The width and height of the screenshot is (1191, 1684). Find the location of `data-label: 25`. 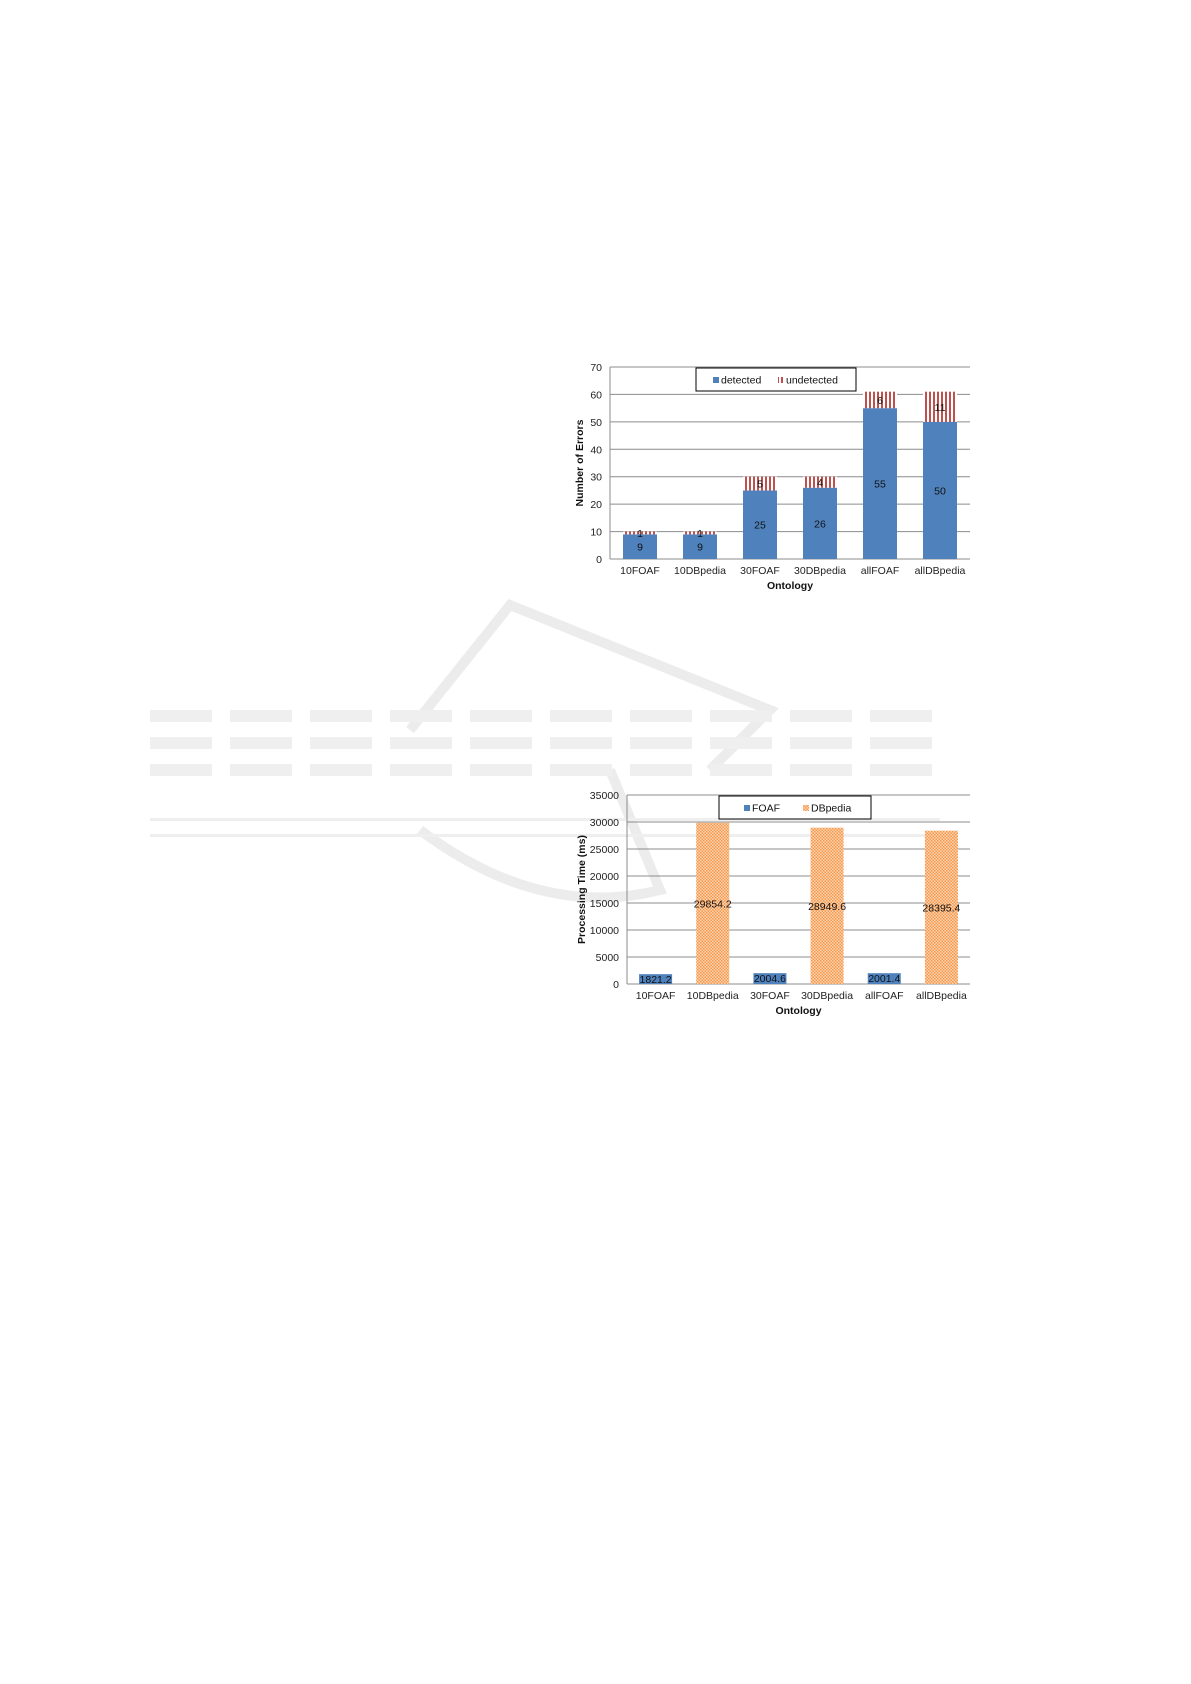

data-label: 25 is located at coordinates (760, 526).